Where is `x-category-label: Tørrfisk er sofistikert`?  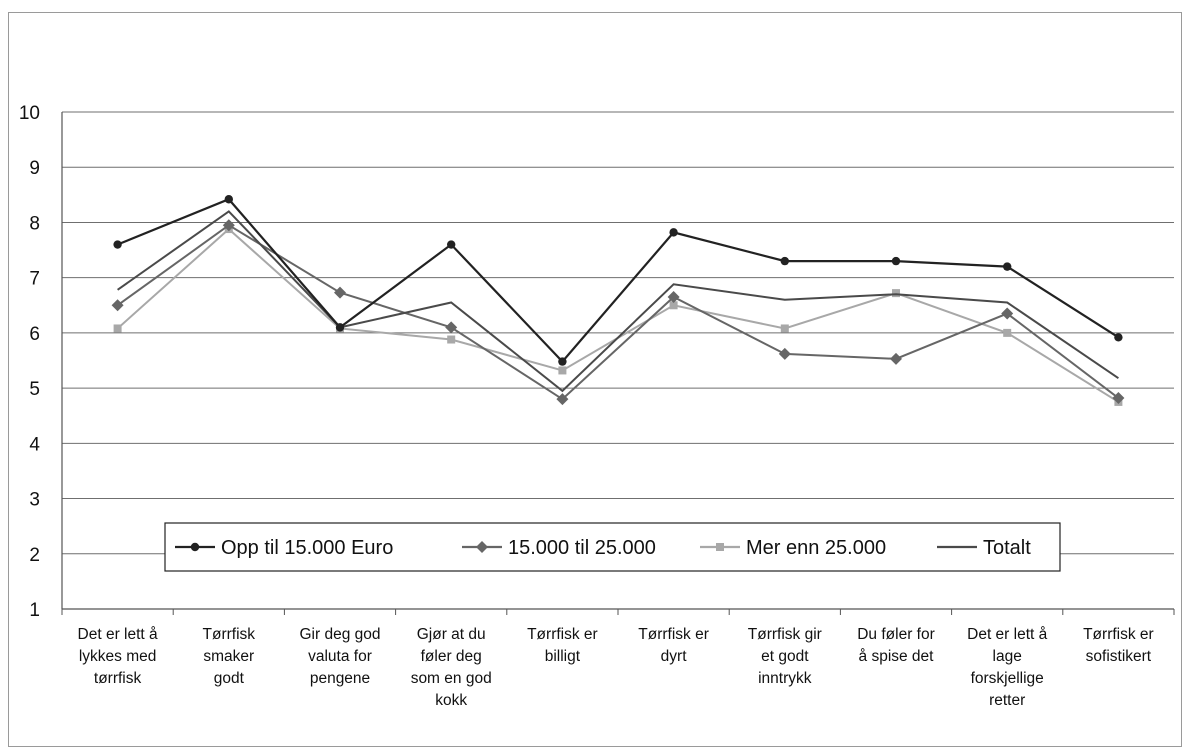
x-category-label: Tørrfisk er sofistikert is located at coordinates (1118, 645).